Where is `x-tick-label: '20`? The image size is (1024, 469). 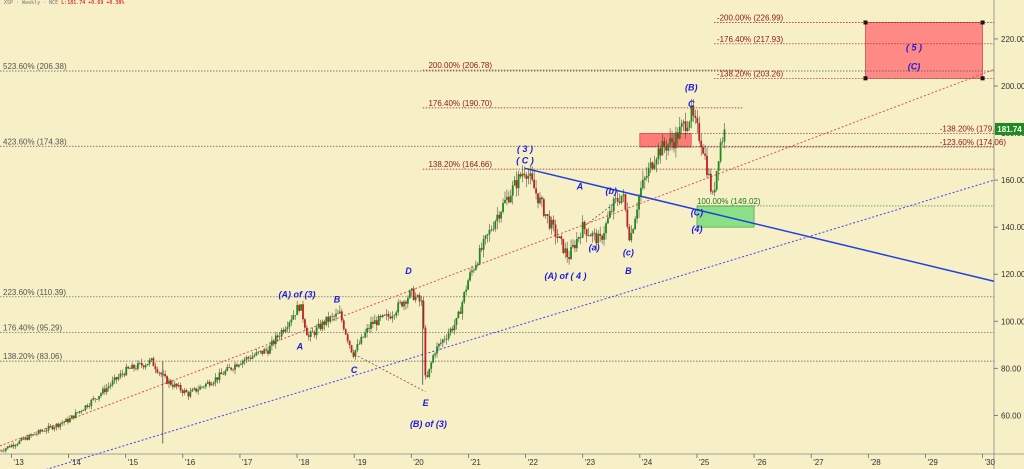
x-tick-label: '20 is located at coordinates (418, 462).